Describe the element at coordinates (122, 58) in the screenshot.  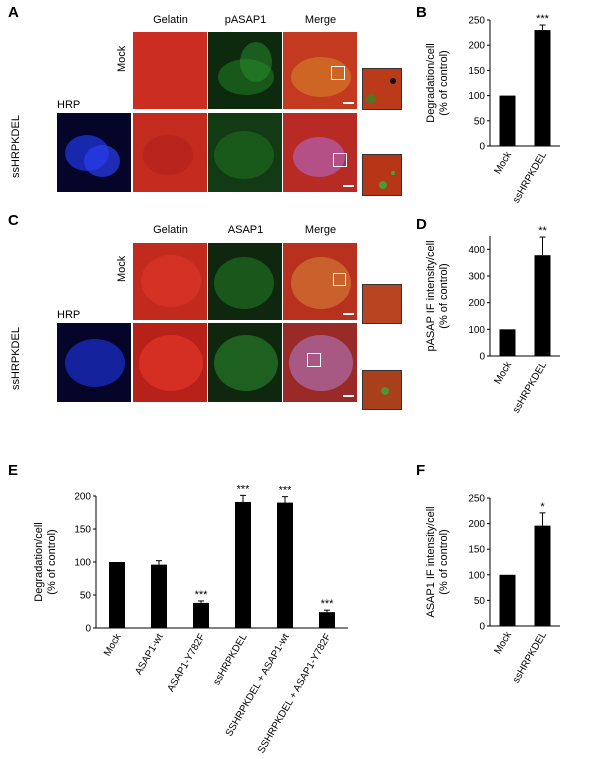
I see `row-label-mock-a: Mock` at that location.